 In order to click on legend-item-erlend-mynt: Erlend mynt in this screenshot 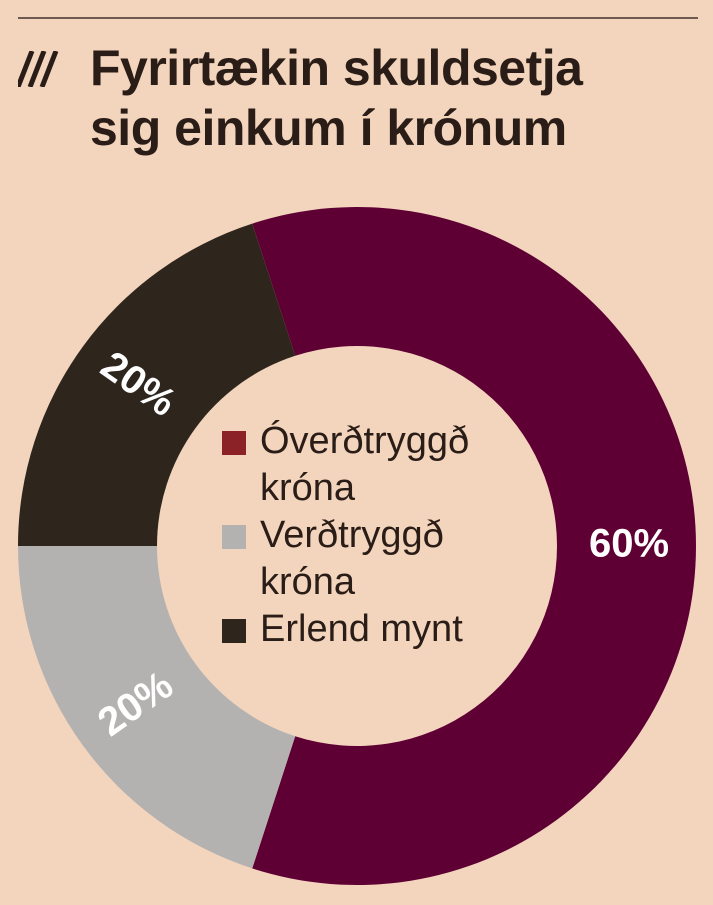, I will do `click(370, 629)`.